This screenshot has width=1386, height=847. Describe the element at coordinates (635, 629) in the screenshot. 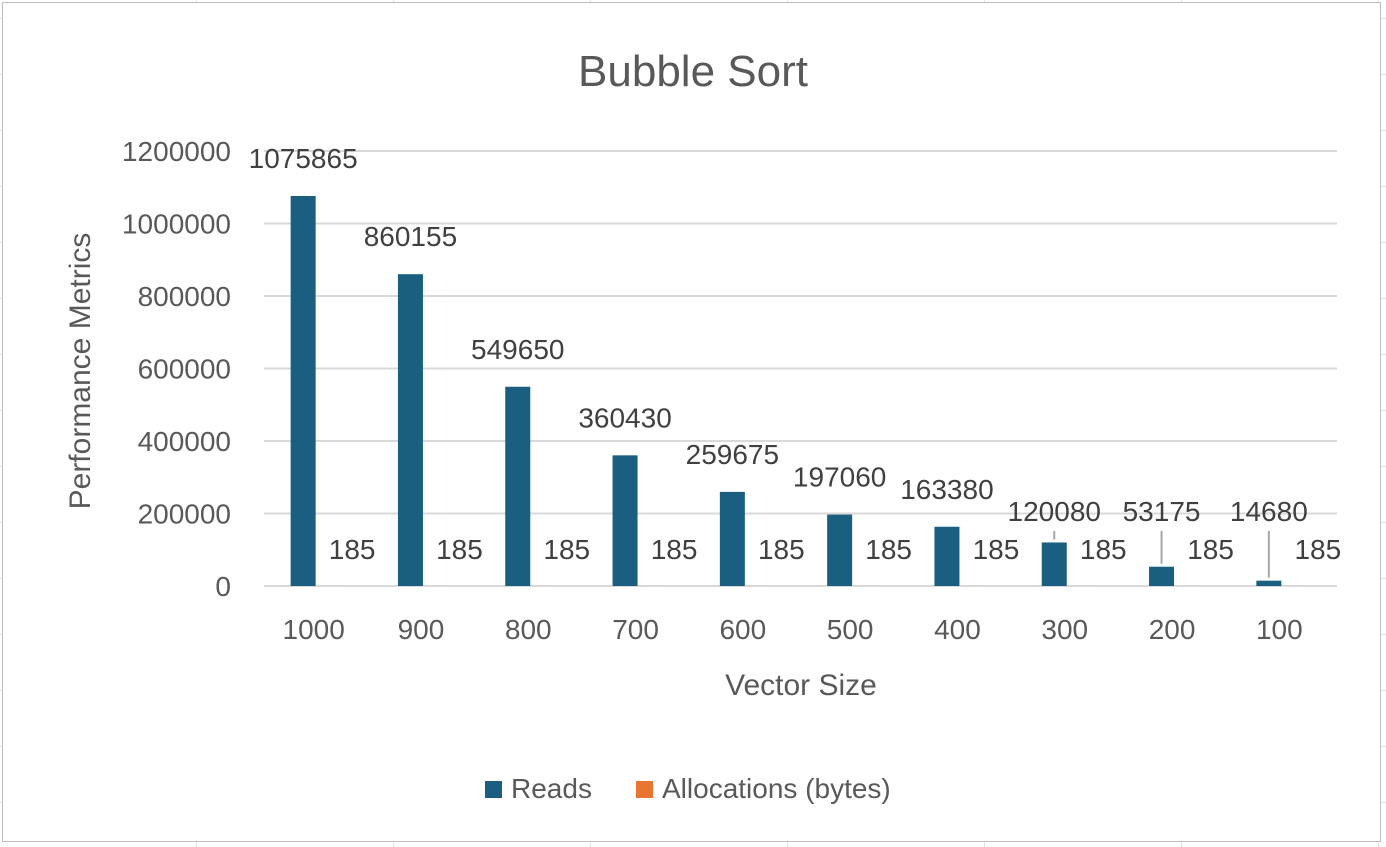

I see `x-tick-label: 700` at that location.